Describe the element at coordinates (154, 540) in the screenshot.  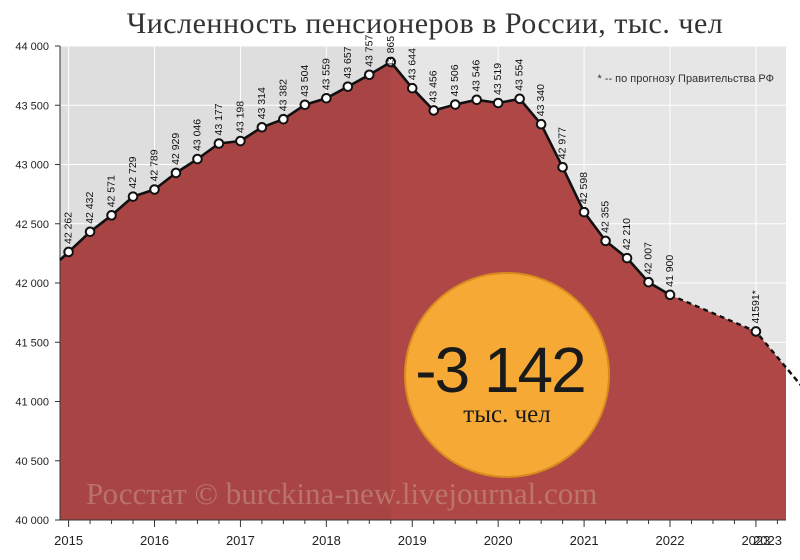
I see `x-tick-label: 2016` at that location.